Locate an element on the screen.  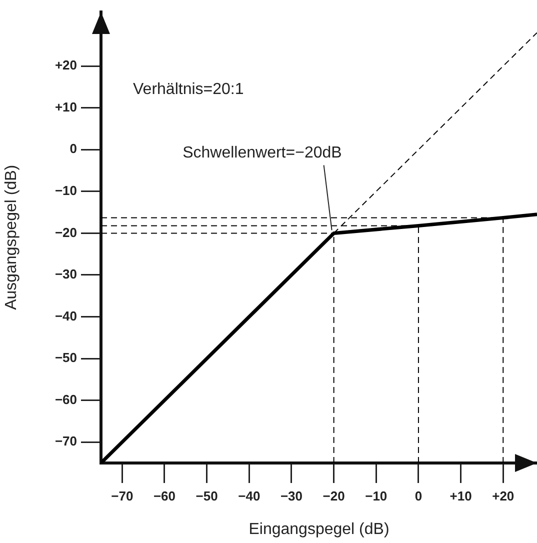
annotation: Verhältnis=20:1 is located at coordinates (188, 89).